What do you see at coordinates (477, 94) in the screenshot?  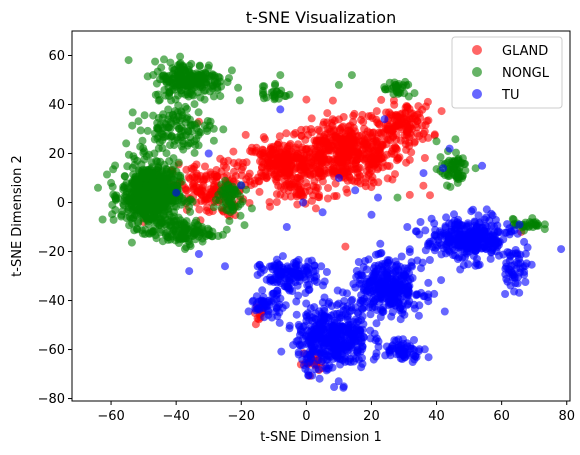 I see `legend-marker-tu` at bounding box center [477, 94].